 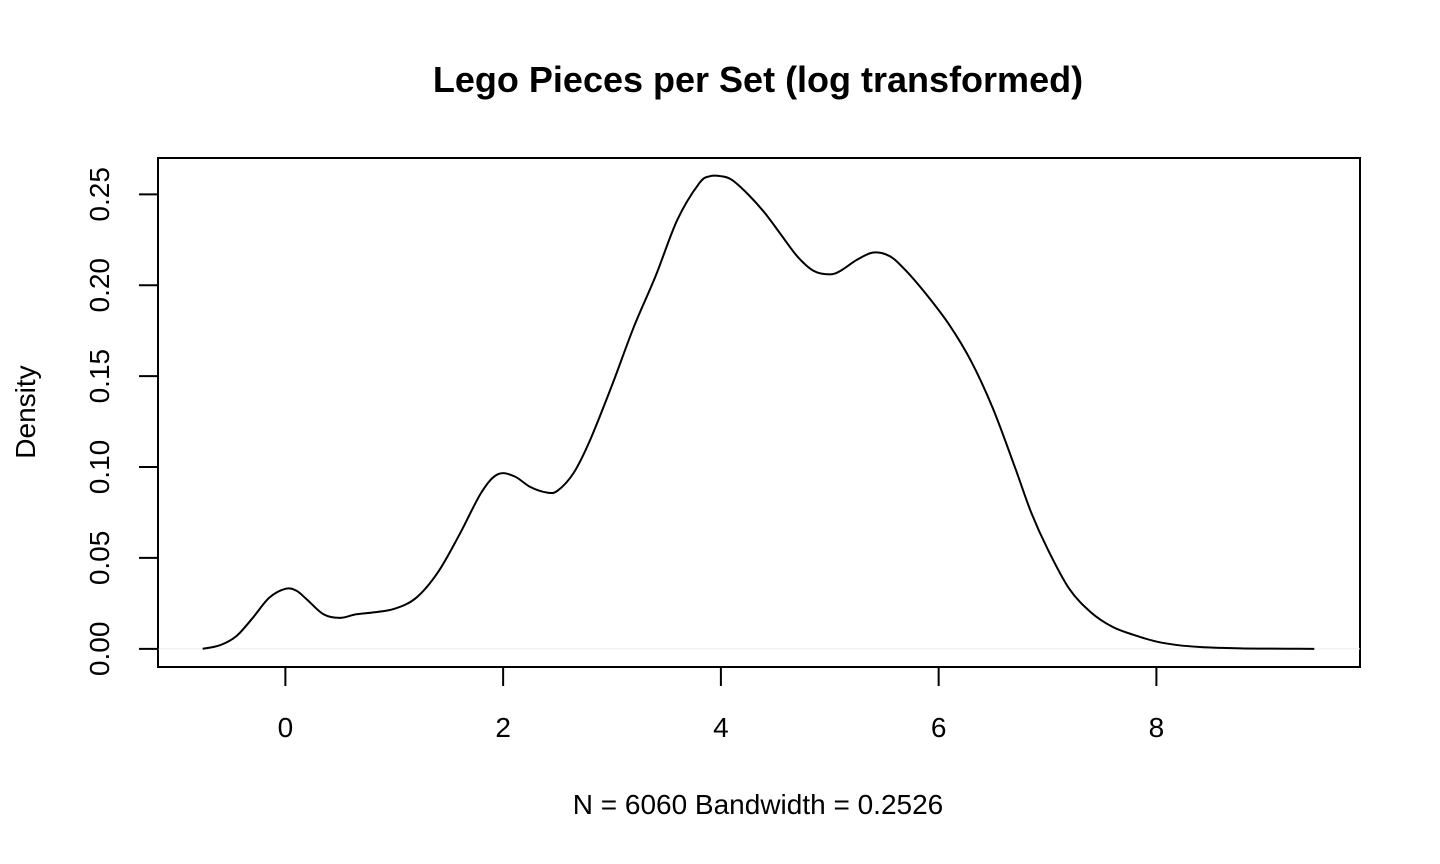 I want to click on x-tick-label: 6, so click(x=939, y=727).